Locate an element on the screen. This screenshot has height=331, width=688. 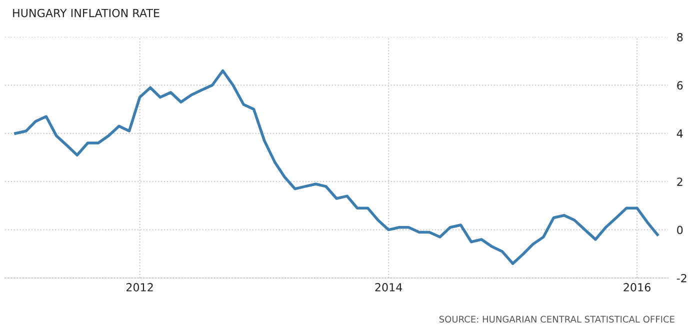
y-tick-label: -2 is located at coordinates (681, 278).